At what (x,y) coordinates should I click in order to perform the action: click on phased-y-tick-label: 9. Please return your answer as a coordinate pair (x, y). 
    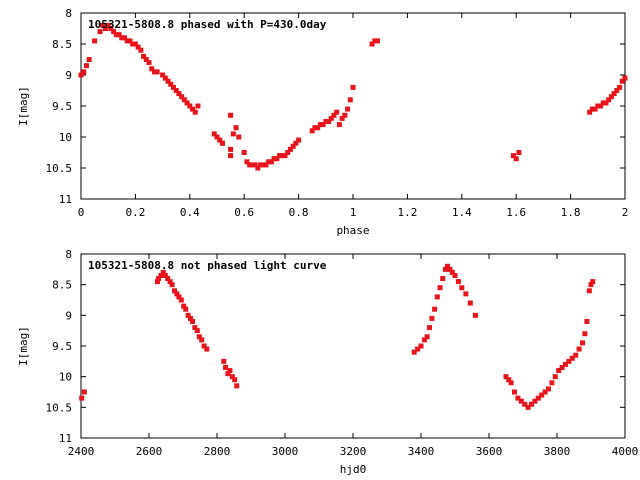
    Looking at the image, I should click on (68, 75).